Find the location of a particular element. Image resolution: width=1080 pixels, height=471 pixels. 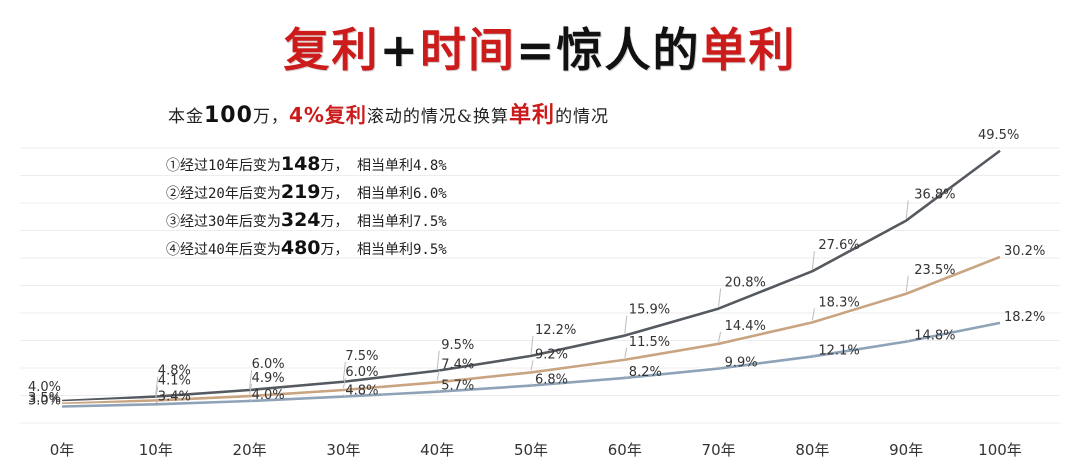

x-tick-label: 40年 is located at coordinates (437, 450).